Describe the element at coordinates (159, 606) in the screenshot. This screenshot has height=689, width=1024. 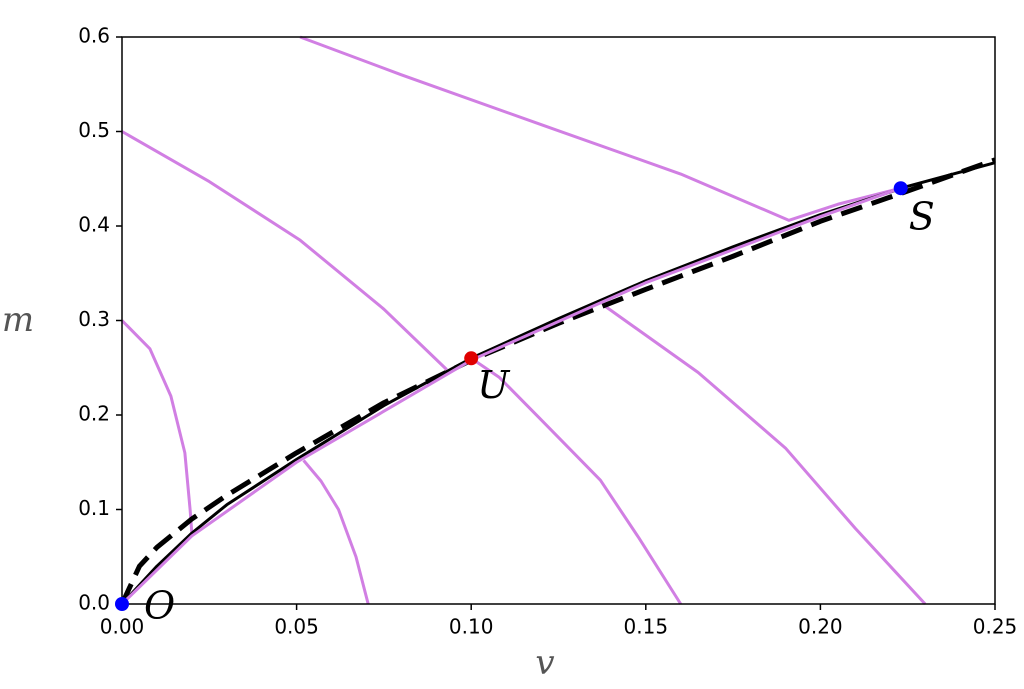
I see `point-label: O` at that location.